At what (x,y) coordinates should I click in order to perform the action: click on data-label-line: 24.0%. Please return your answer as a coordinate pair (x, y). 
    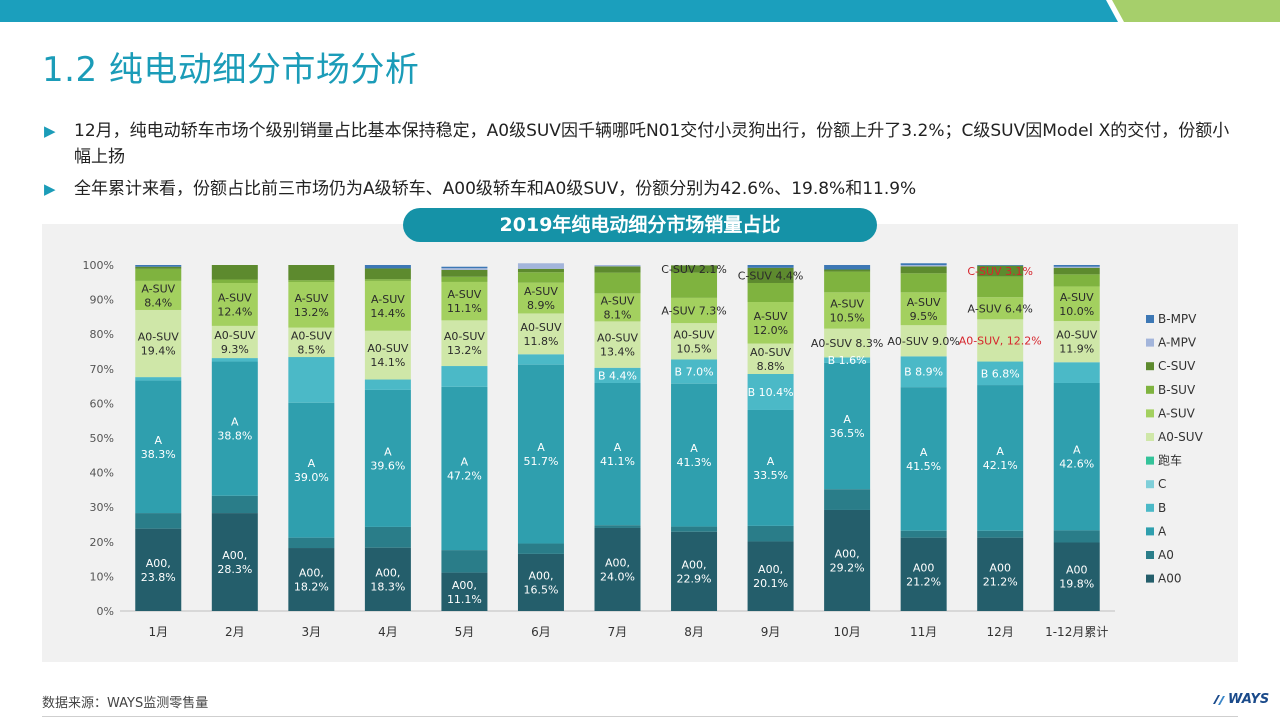
    Looking at the image, I should click on (617, 576).